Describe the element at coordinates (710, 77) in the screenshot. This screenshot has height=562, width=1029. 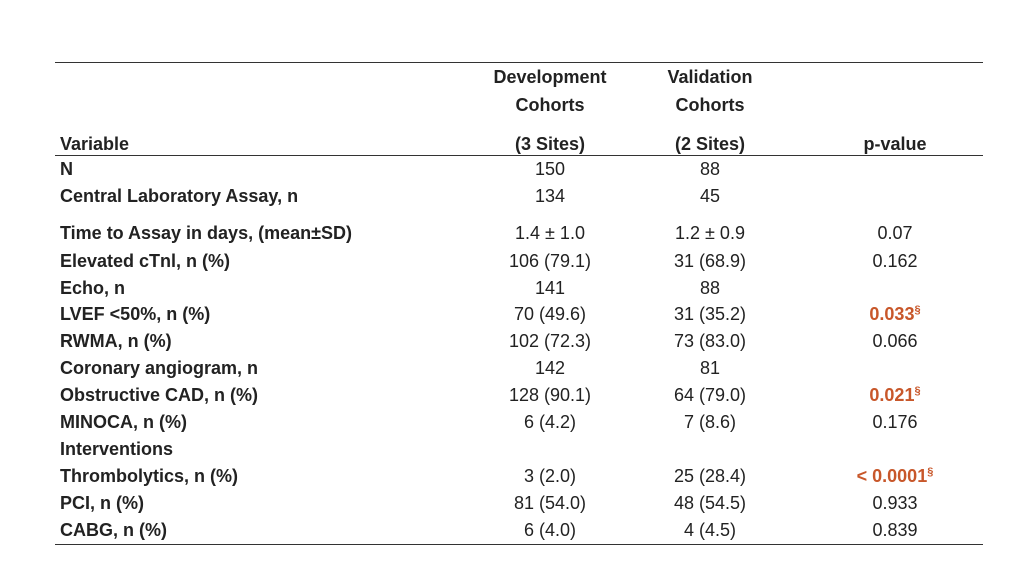
I see `header-validation-line1: Validation` at that location.